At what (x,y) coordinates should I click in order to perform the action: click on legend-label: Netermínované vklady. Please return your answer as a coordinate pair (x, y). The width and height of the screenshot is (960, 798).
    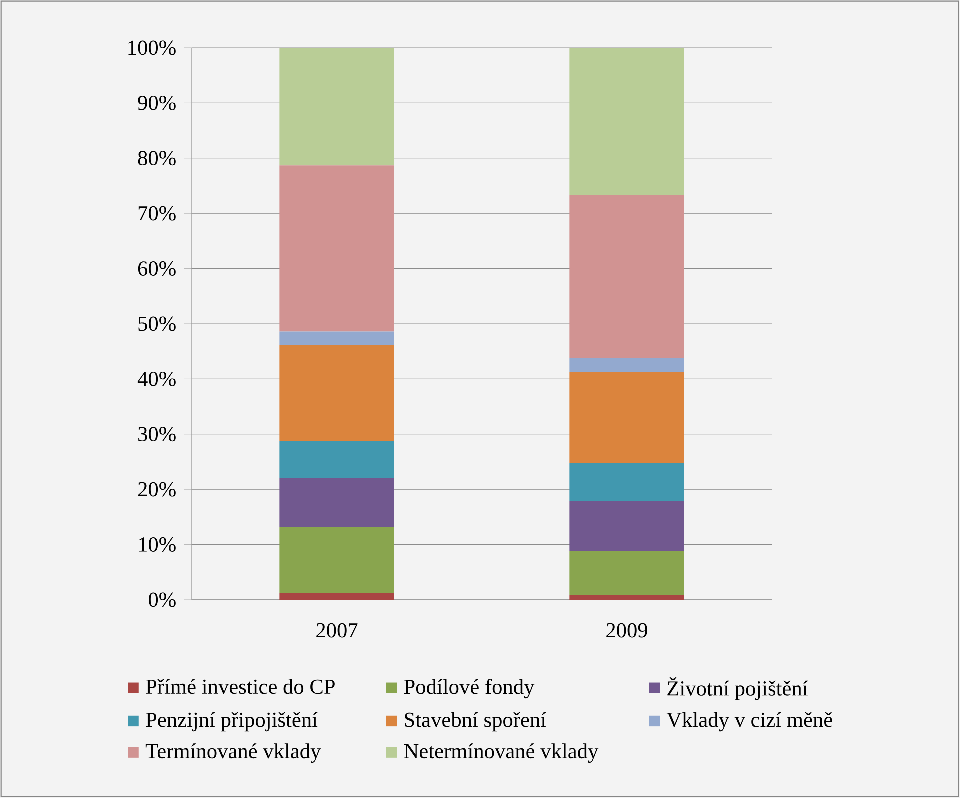
    Looking at the image, I should click on (501, 754).